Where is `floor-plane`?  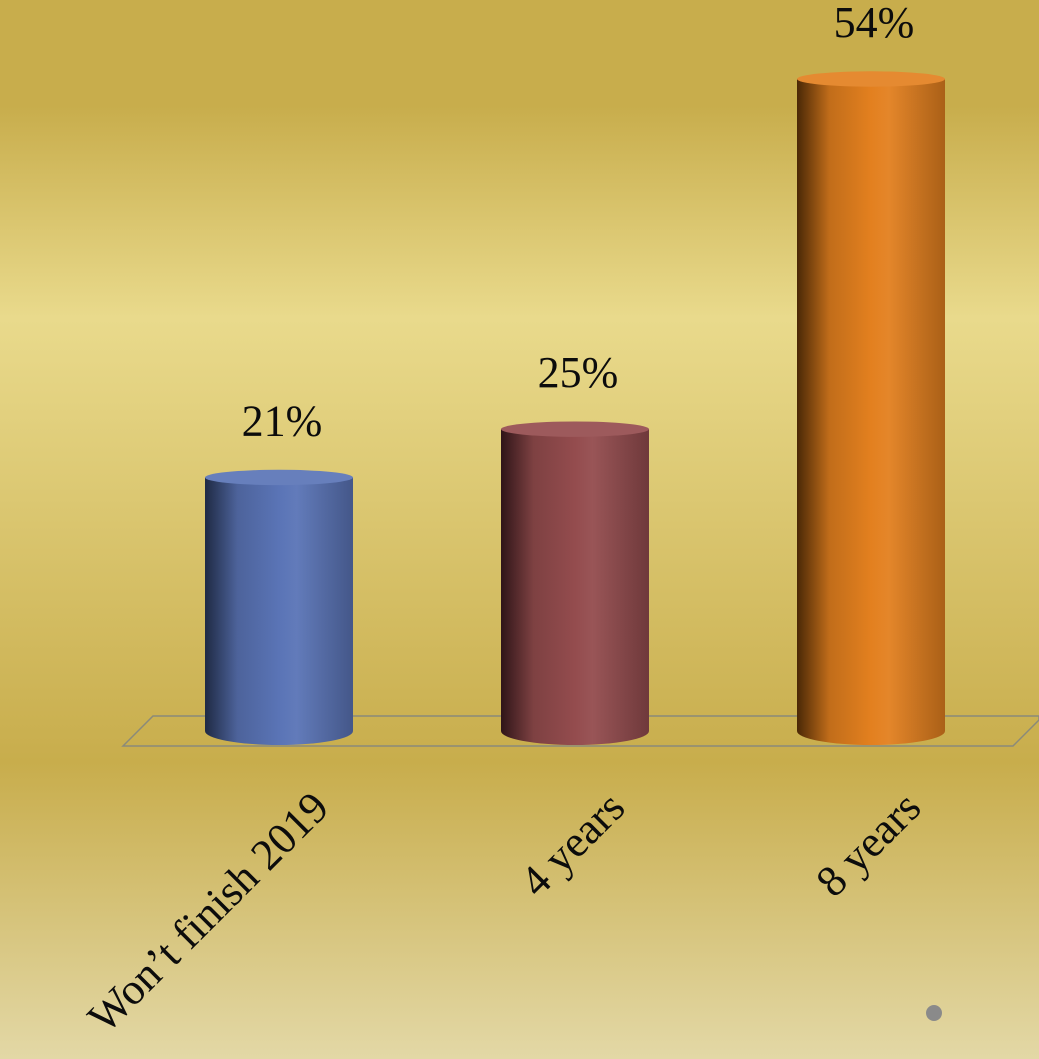 floor-plane is located at coordinates (580, 731).